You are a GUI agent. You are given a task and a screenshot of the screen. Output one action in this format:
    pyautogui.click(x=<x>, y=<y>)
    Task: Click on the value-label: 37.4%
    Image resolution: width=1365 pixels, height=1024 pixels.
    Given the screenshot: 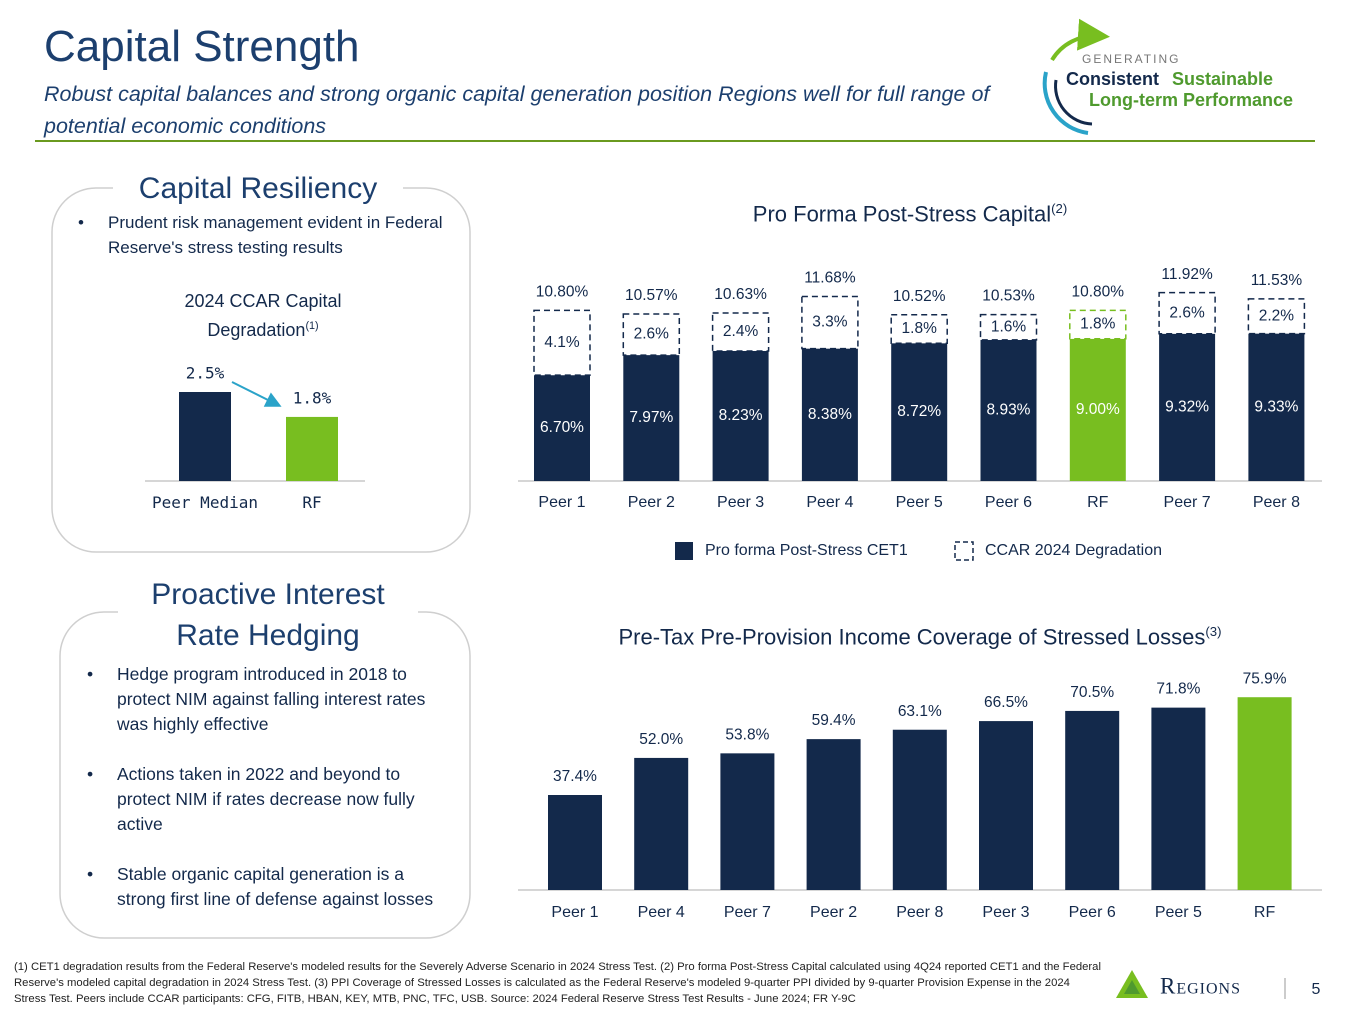 What is the action you would take?
    pyautogui.click(x=575, y=776)
    